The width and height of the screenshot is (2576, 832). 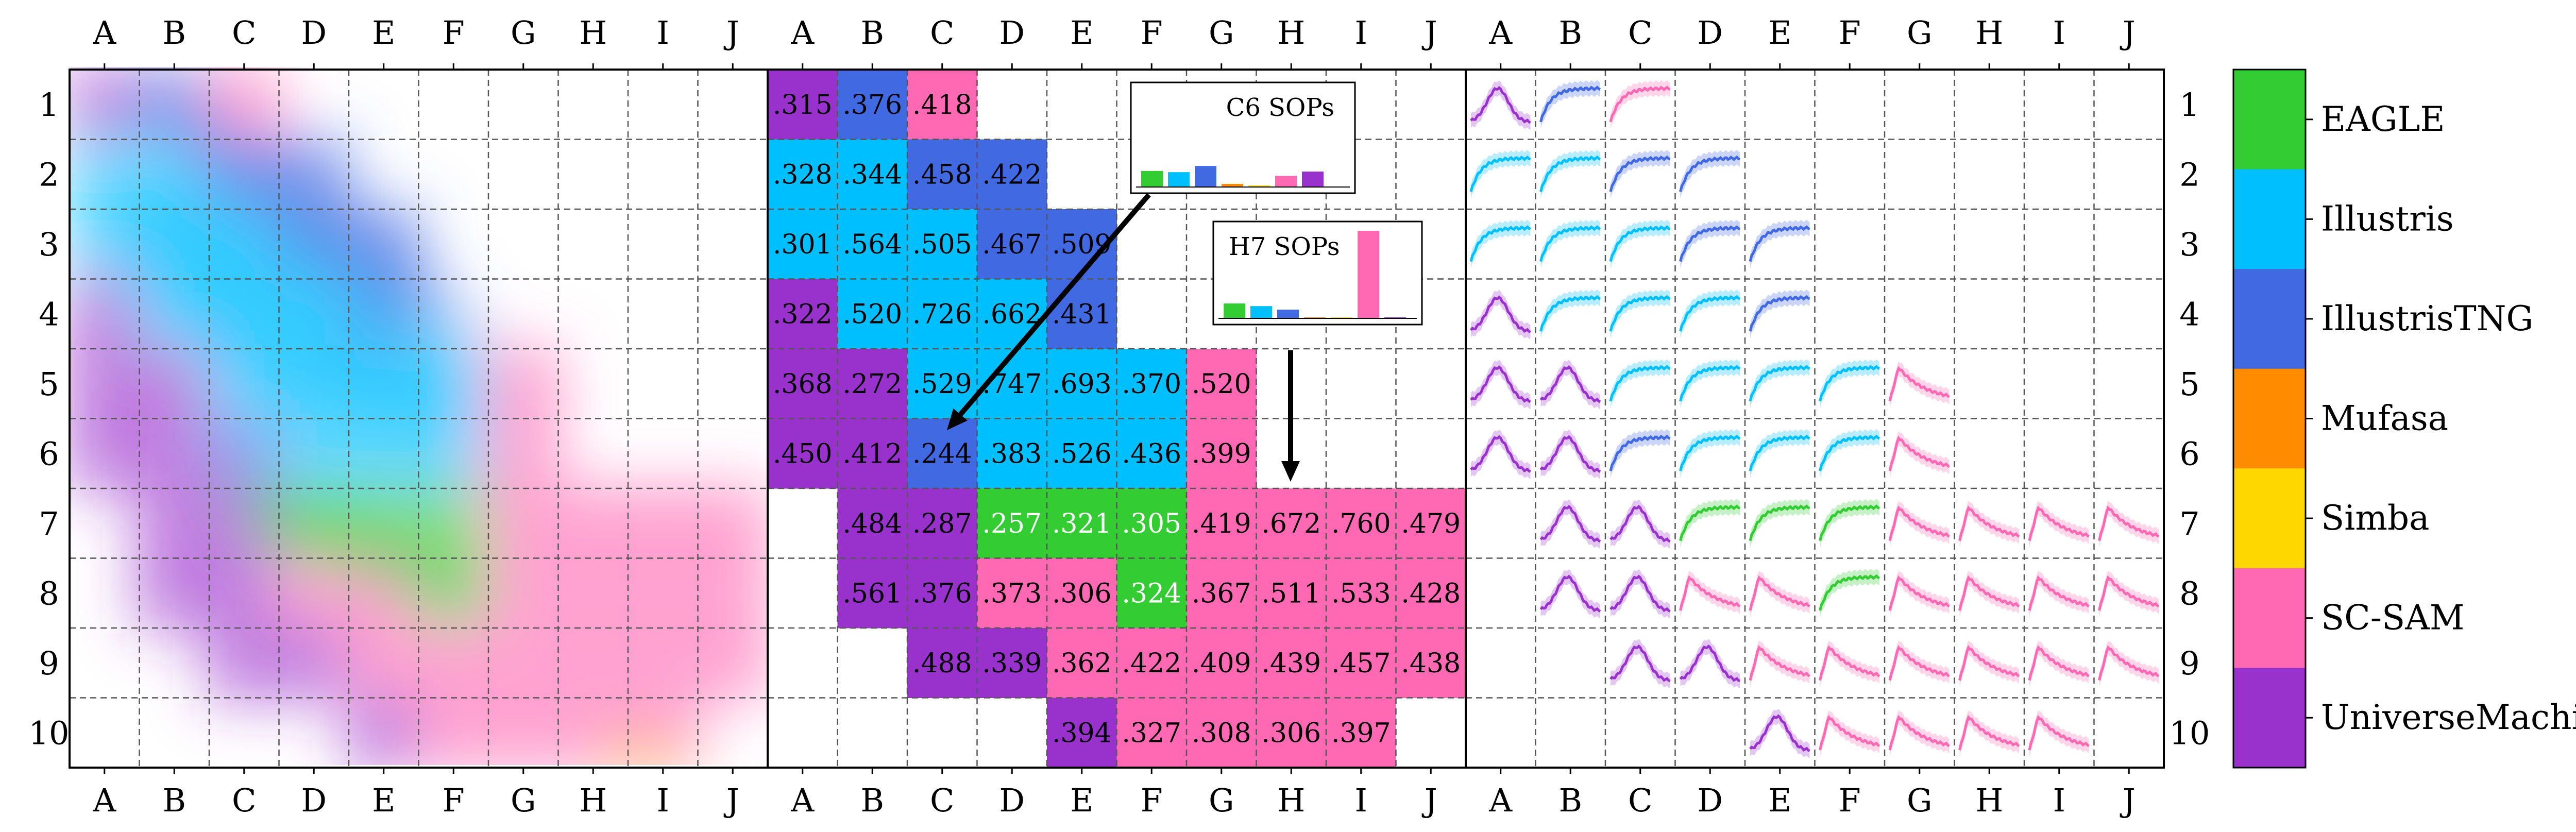 What do you see at coordinates (1291, 593) in the screenshot?
I see `score-cell-H8` at bounding box center [1291, 593].